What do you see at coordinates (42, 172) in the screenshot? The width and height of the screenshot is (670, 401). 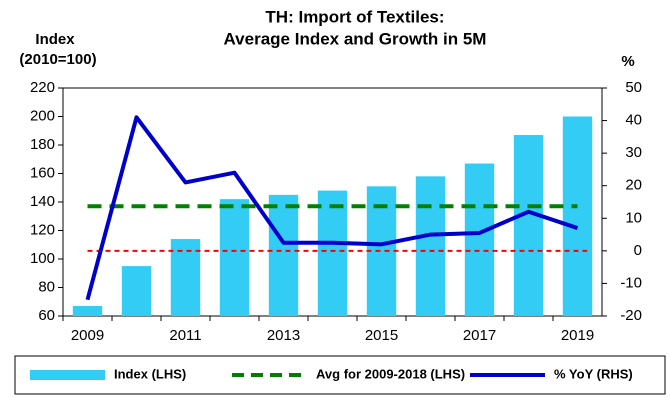 I see `y-tick-label: 160` at bounding box center [42, 172].